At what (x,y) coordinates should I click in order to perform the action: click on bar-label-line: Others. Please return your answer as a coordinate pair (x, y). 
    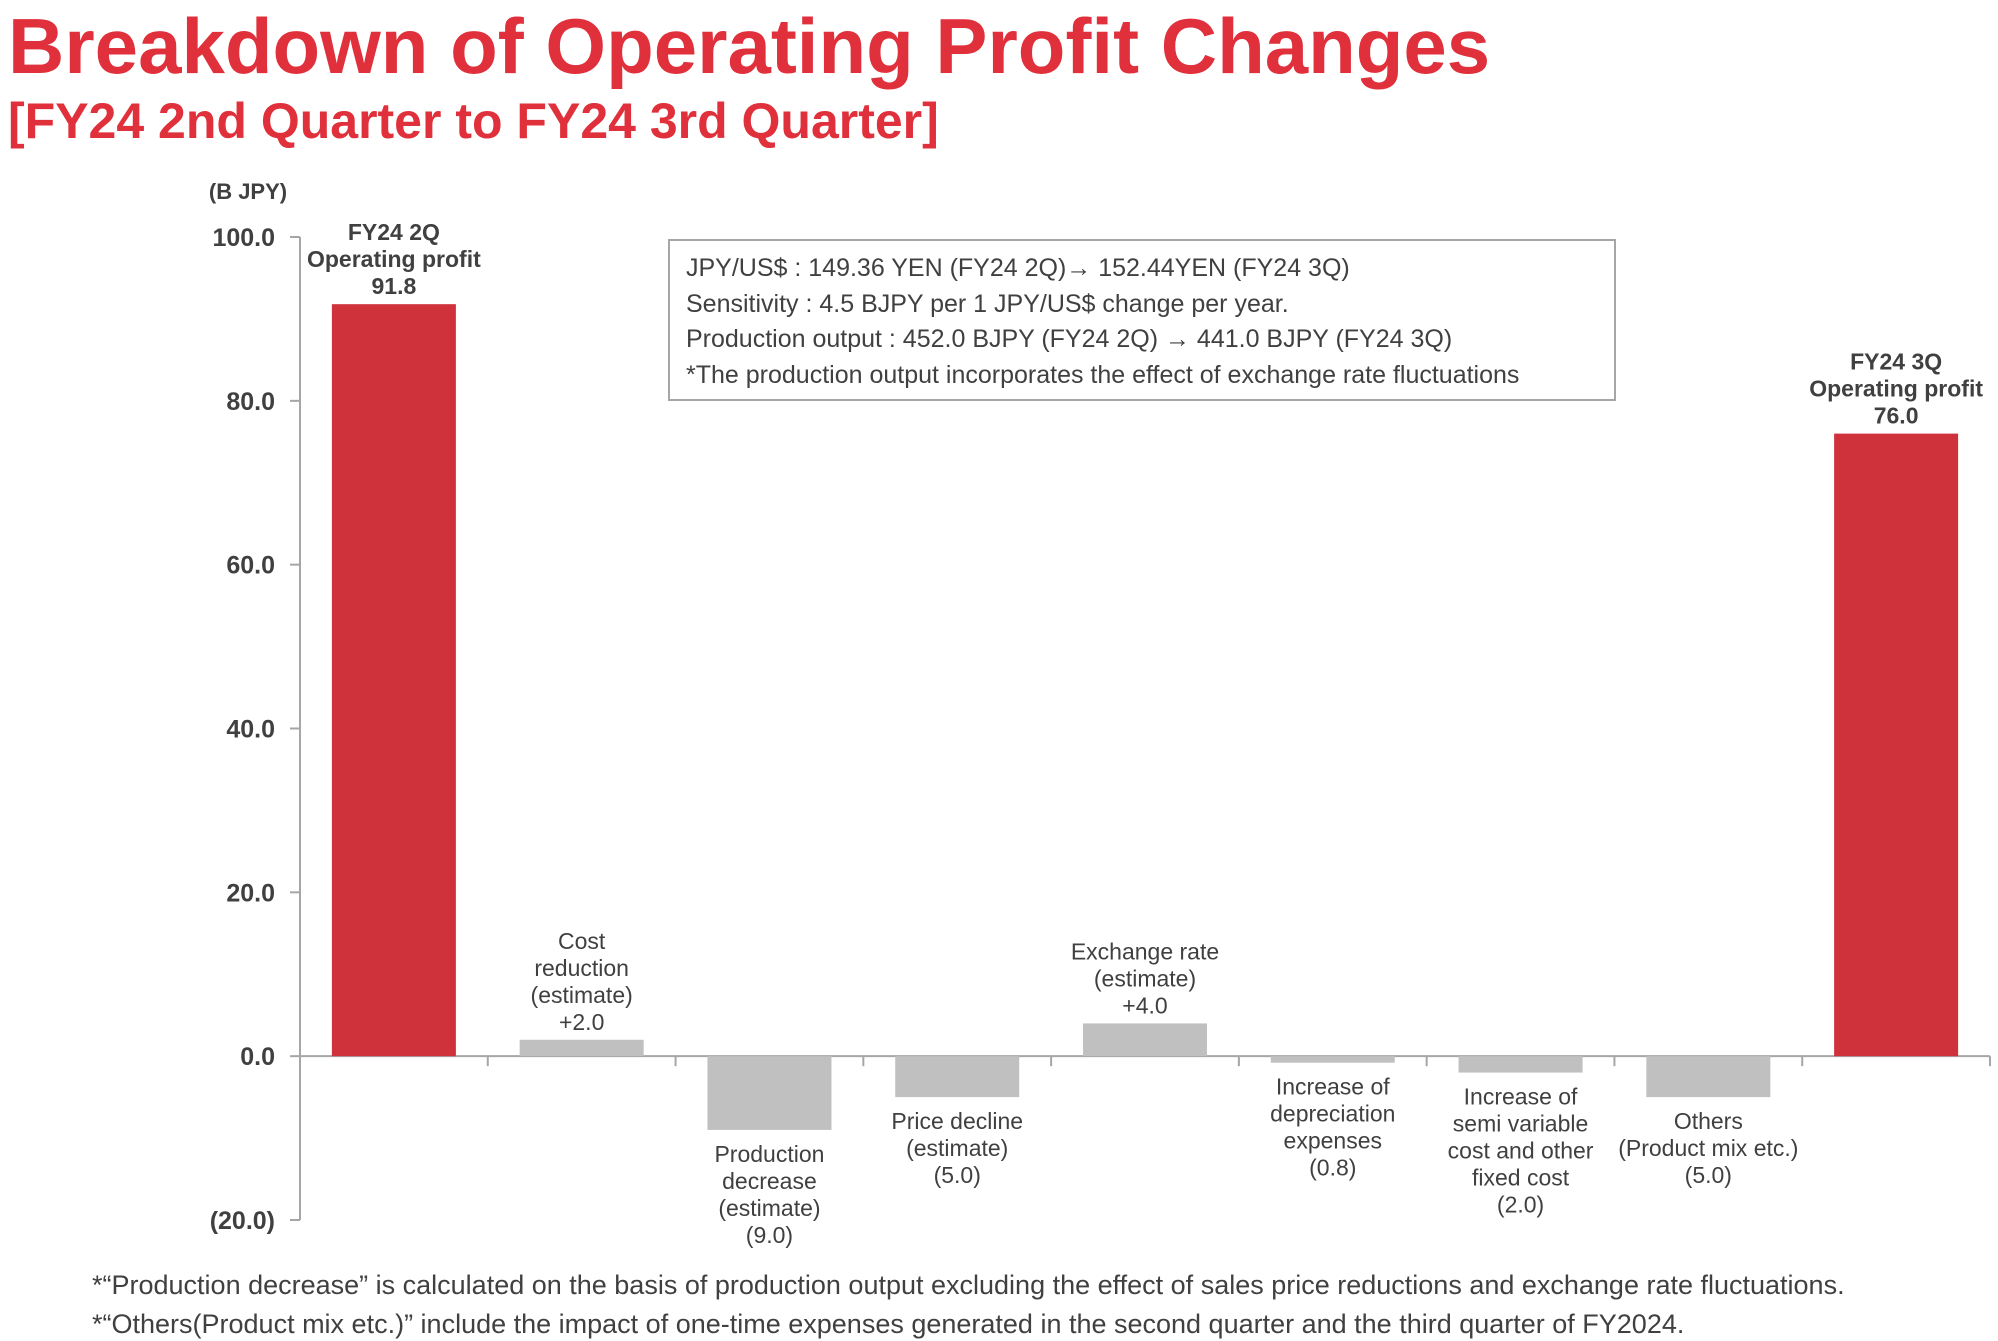
    Looking at the image, I should click on (1708, 1121).